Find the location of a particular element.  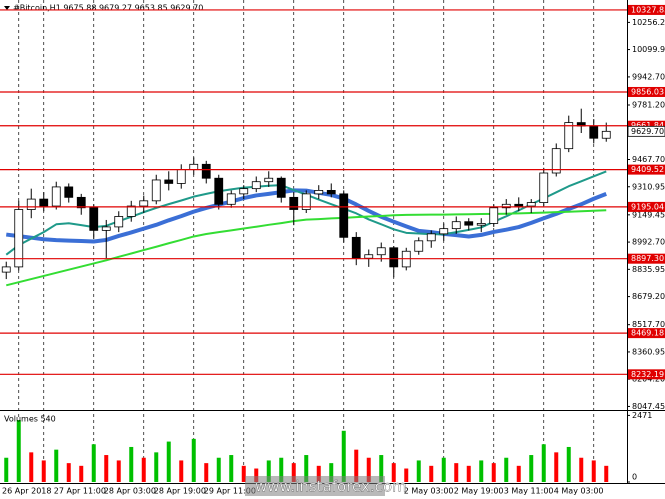

volume-label: Volumes 540 is located at coordinates (30, 419).